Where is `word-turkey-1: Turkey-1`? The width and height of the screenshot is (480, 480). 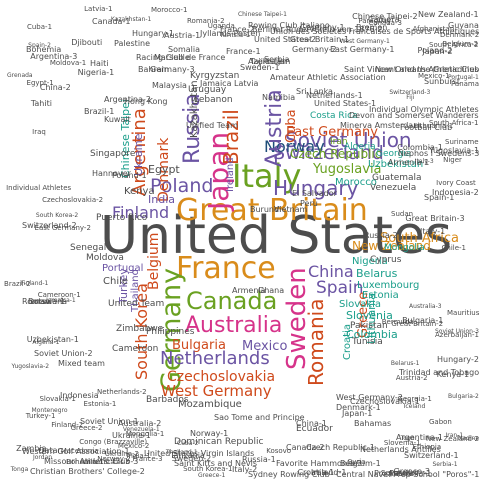 word-turkey-1: Turkey-1 is located at coordinates (40, 415).